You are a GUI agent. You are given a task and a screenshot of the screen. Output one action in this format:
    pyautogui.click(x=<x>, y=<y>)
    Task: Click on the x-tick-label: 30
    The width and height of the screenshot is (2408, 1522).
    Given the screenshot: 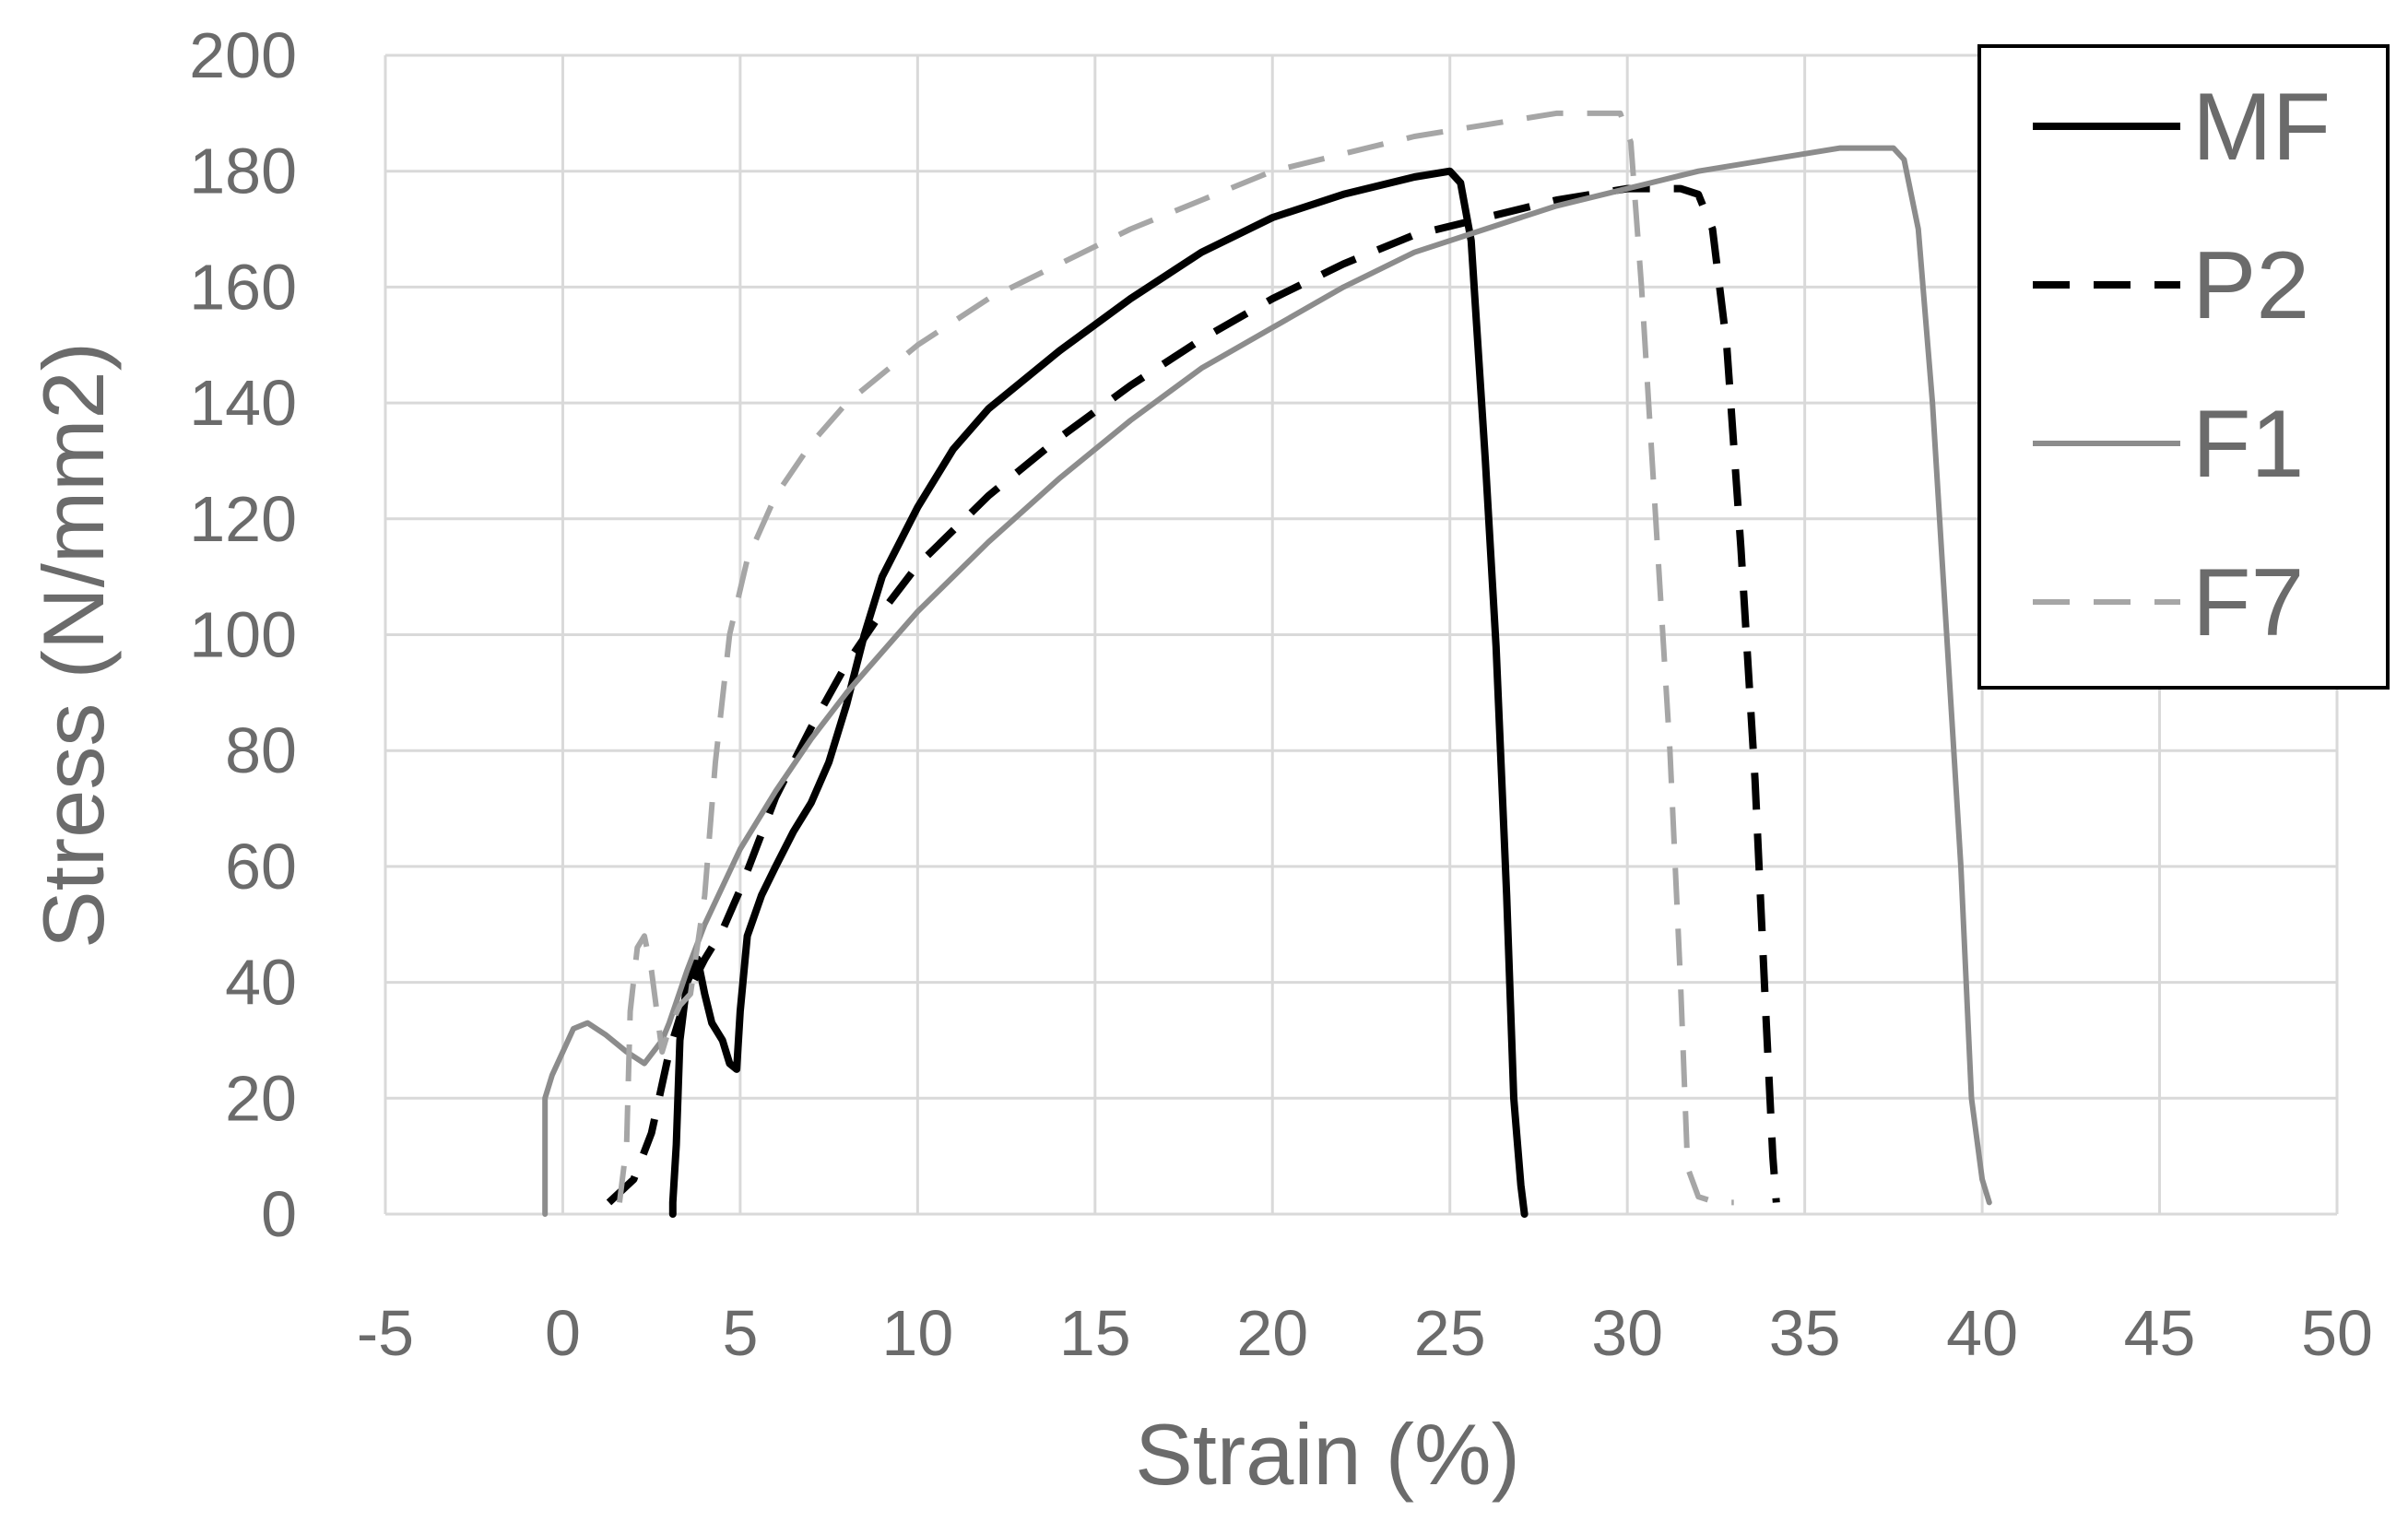 What is the action you would take?
    pyautogui.click(x=1627, y=1333)
    